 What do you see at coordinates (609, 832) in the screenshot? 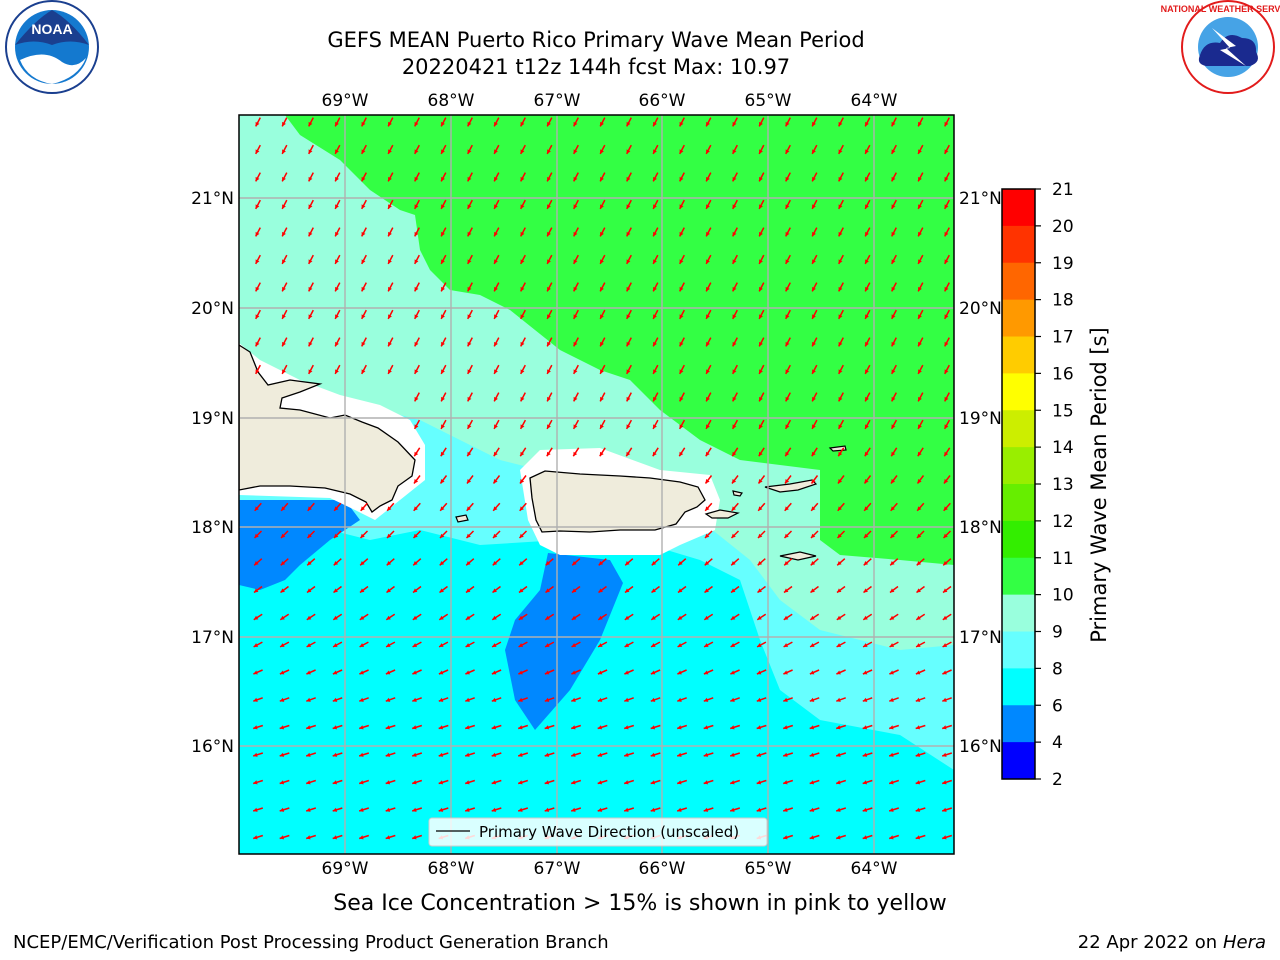
I see `legend-label: Primary Wave Direction (unscaled)` at bounding box center [609, 832].